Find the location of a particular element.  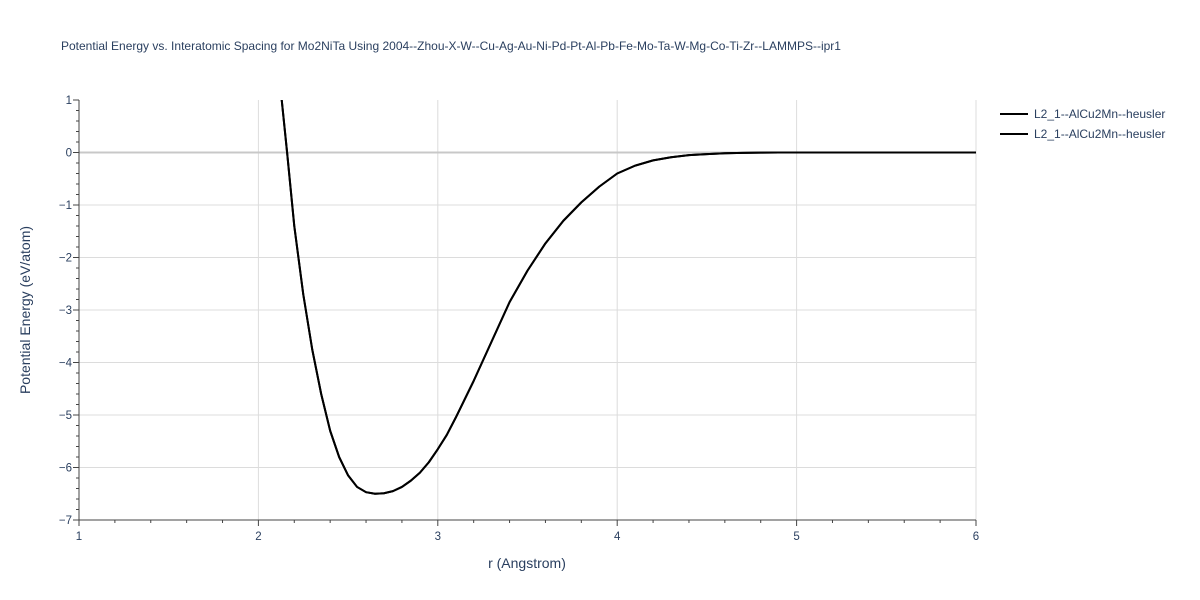

y-tick-label: −2 is located at coordinates (65, 259).